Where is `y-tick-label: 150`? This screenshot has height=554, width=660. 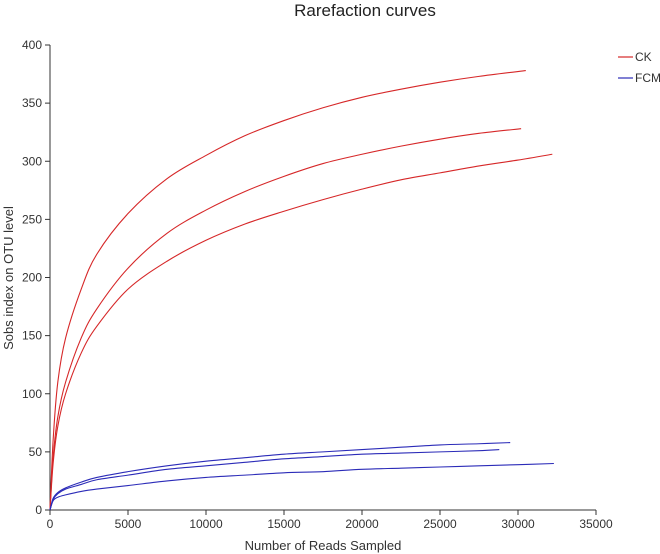
y-tick-label: 150 is located at coordinates (32, 336).